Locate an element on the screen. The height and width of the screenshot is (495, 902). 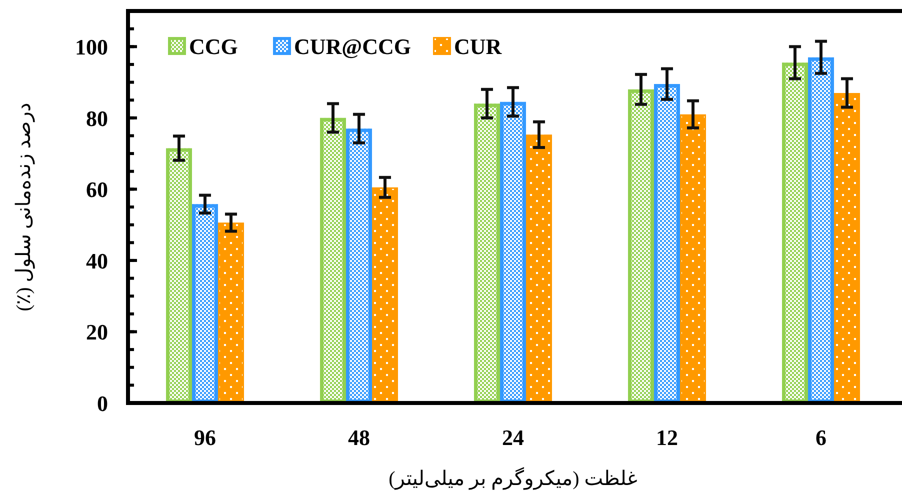
legend-label: CUR@CCG is located at coordinates (353, 46).